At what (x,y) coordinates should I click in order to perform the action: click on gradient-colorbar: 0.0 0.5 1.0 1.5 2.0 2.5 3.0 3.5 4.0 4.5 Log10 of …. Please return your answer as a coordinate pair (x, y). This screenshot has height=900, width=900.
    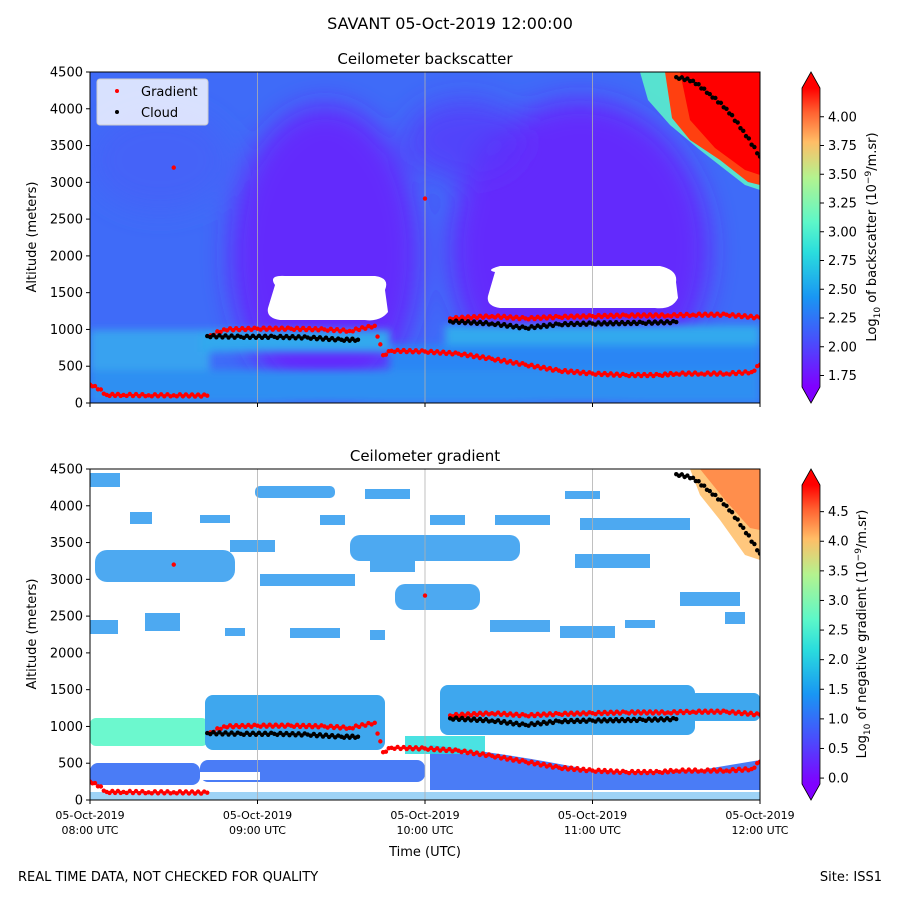
    Looking at the image, I should click on (837, 634).